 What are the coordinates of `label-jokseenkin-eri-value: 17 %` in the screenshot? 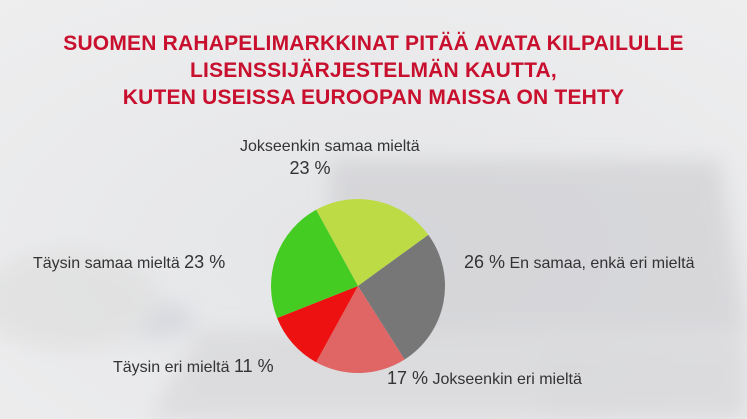 It's located at (408, 378).